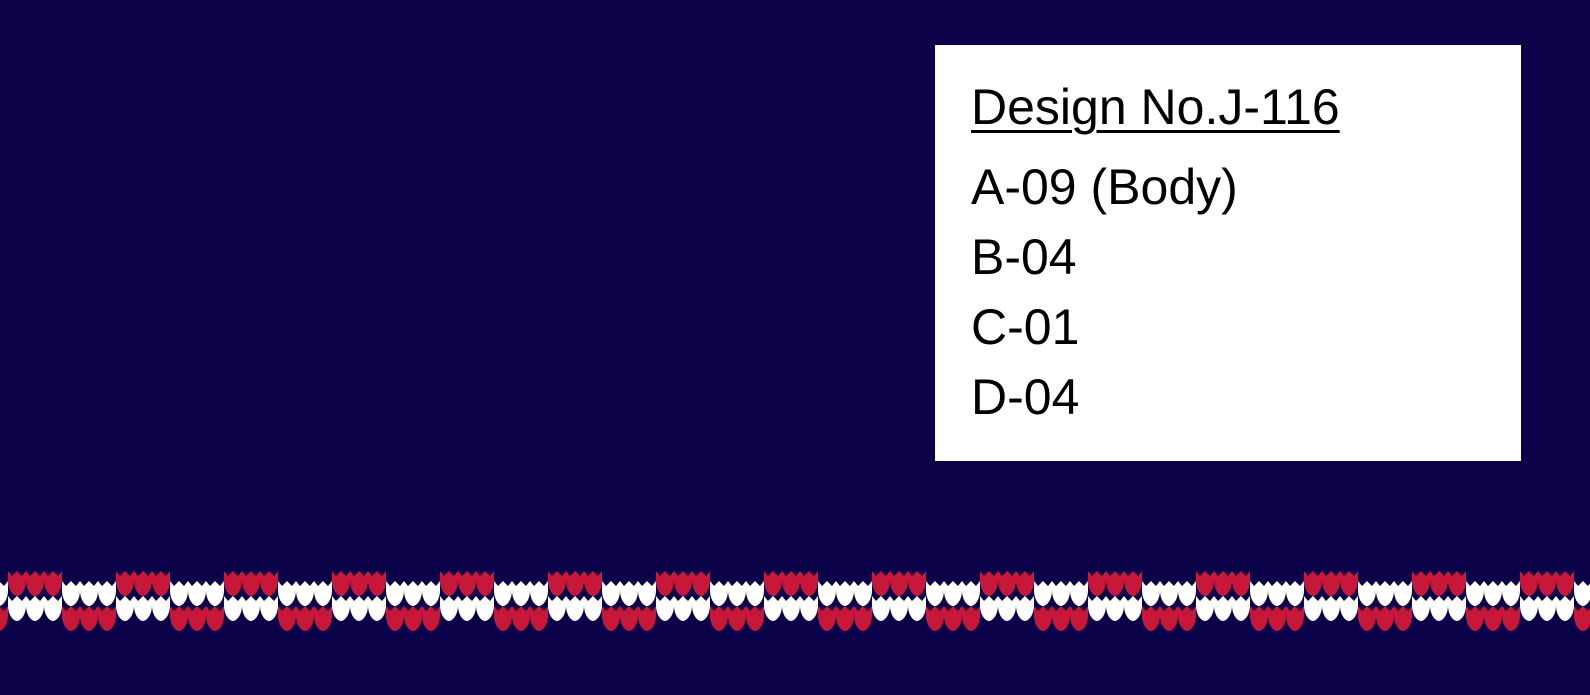 The width and height of the screenshot is (1590, 695). What do you see at coordinates (1155, 107) in the screenshot?
I see `design-number-title: Design No.J-116` at bounding box center [1155, 107].